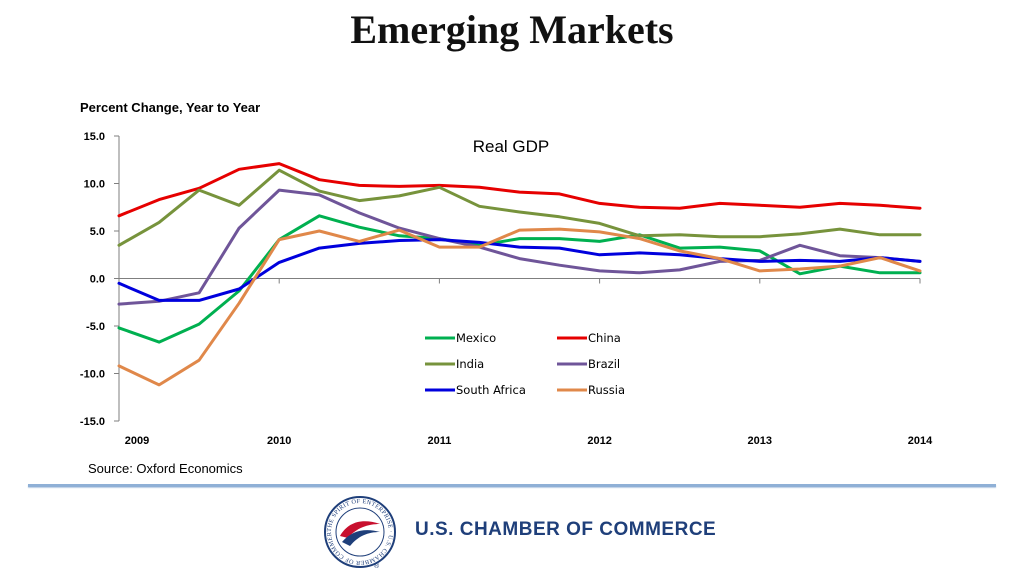 Image resolution: width=1024 pixels, height=576 pixels. What do you see at coordinates (491, 390) in the screenshot?
I see `legend-label-south-africa: South Africa` at bounding box center [491, 390].